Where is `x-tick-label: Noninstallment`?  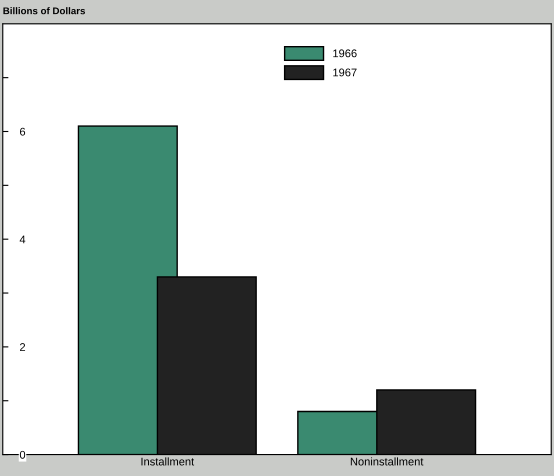 x-tick-label: Noninstallment is located at coordinates (387, 461).